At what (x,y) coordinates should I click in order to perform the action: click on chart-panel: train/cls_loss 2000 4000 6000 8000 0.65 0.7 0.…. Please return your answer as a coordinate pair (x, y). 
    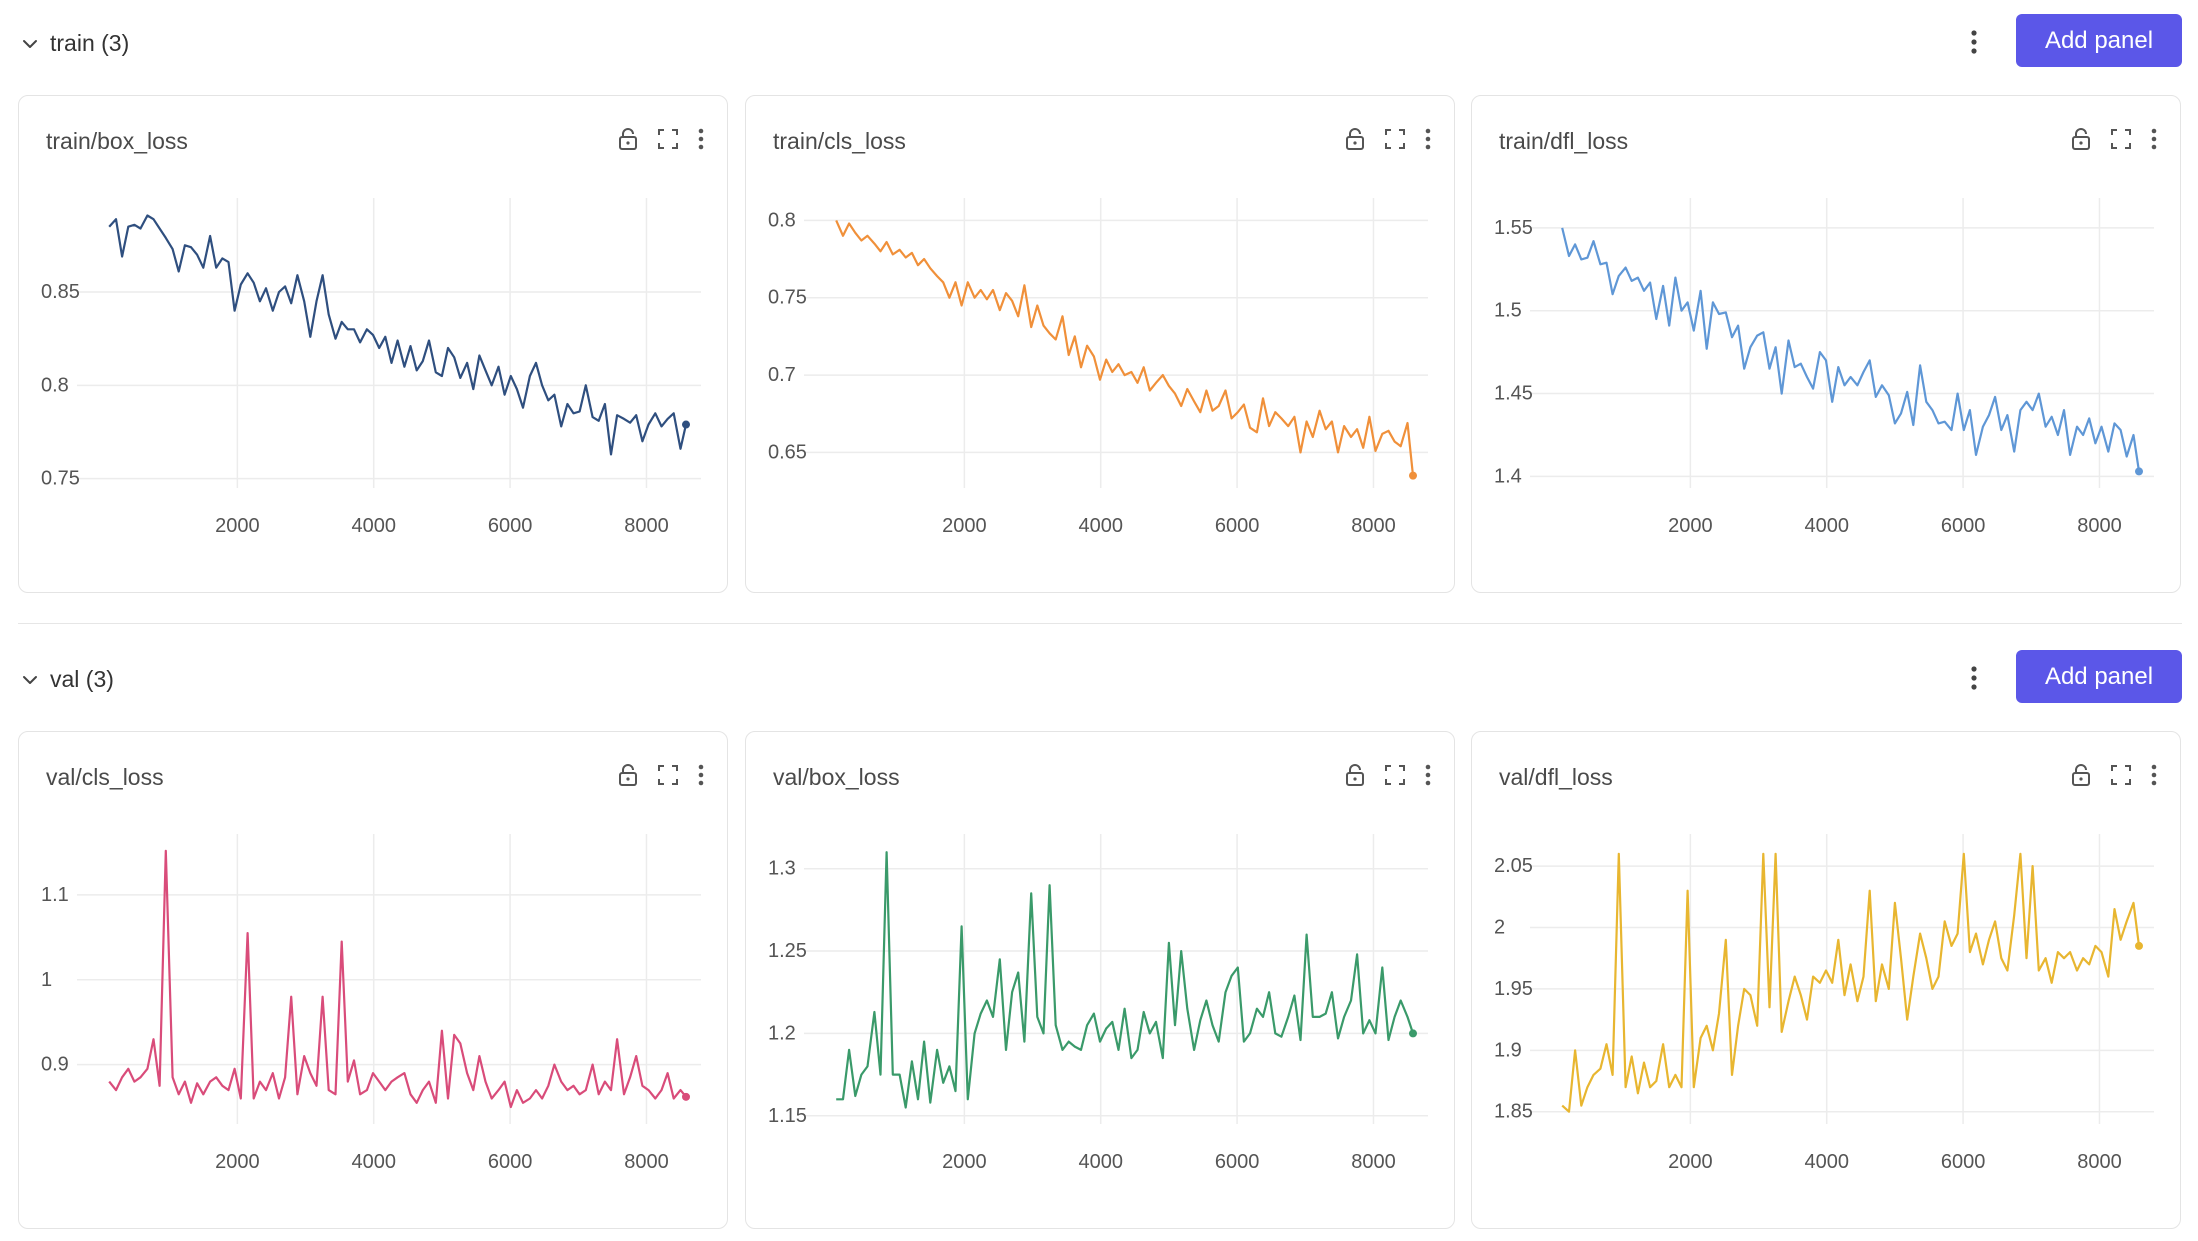
    Looking at the image, I should click on (1100, 344).